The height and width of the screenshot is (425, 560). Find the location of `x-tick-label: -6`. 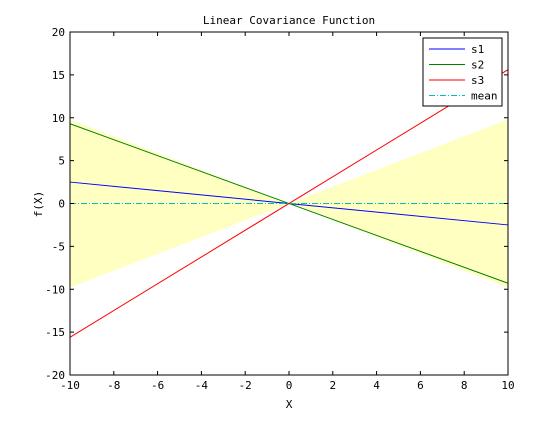

x-tick-label: -6 is located at coordinates (157, 385).